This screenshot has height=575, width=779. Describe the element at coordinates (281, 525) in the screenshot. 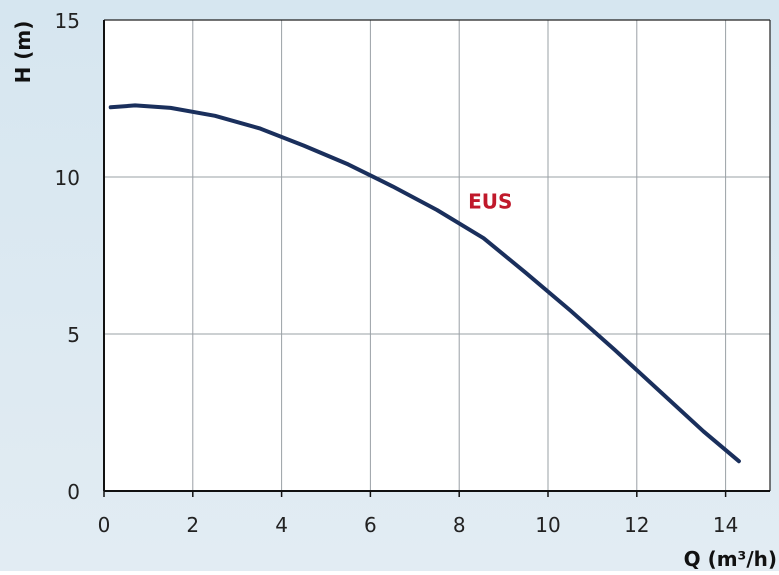

I see `x-tick-label-4: 4` at that location.